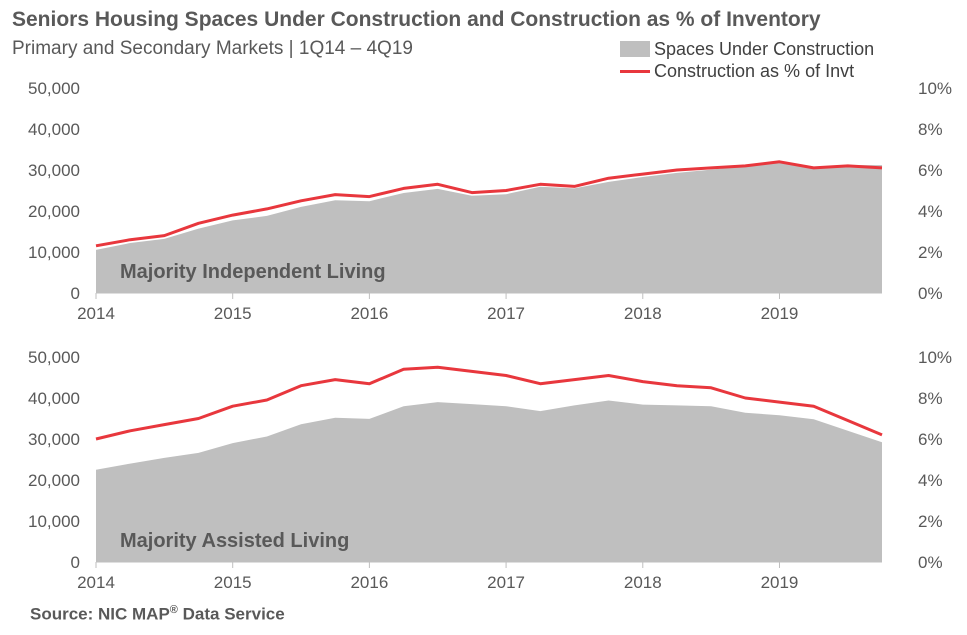 This screenshot has height=635, width=967. Describe the element at coordinates (231, 614) in the screenshot. I see `source-suffix: Data Service` at that location.